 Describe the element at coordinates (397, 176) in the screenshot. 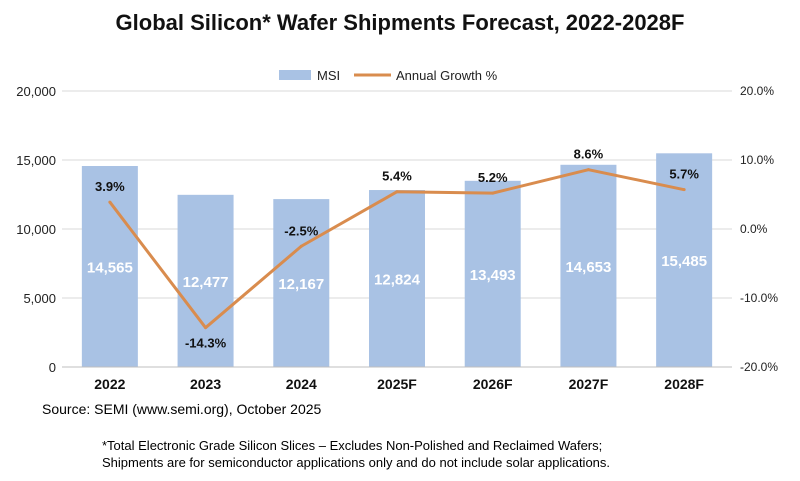

I see `growth-value-label: 5.4%` at that location.